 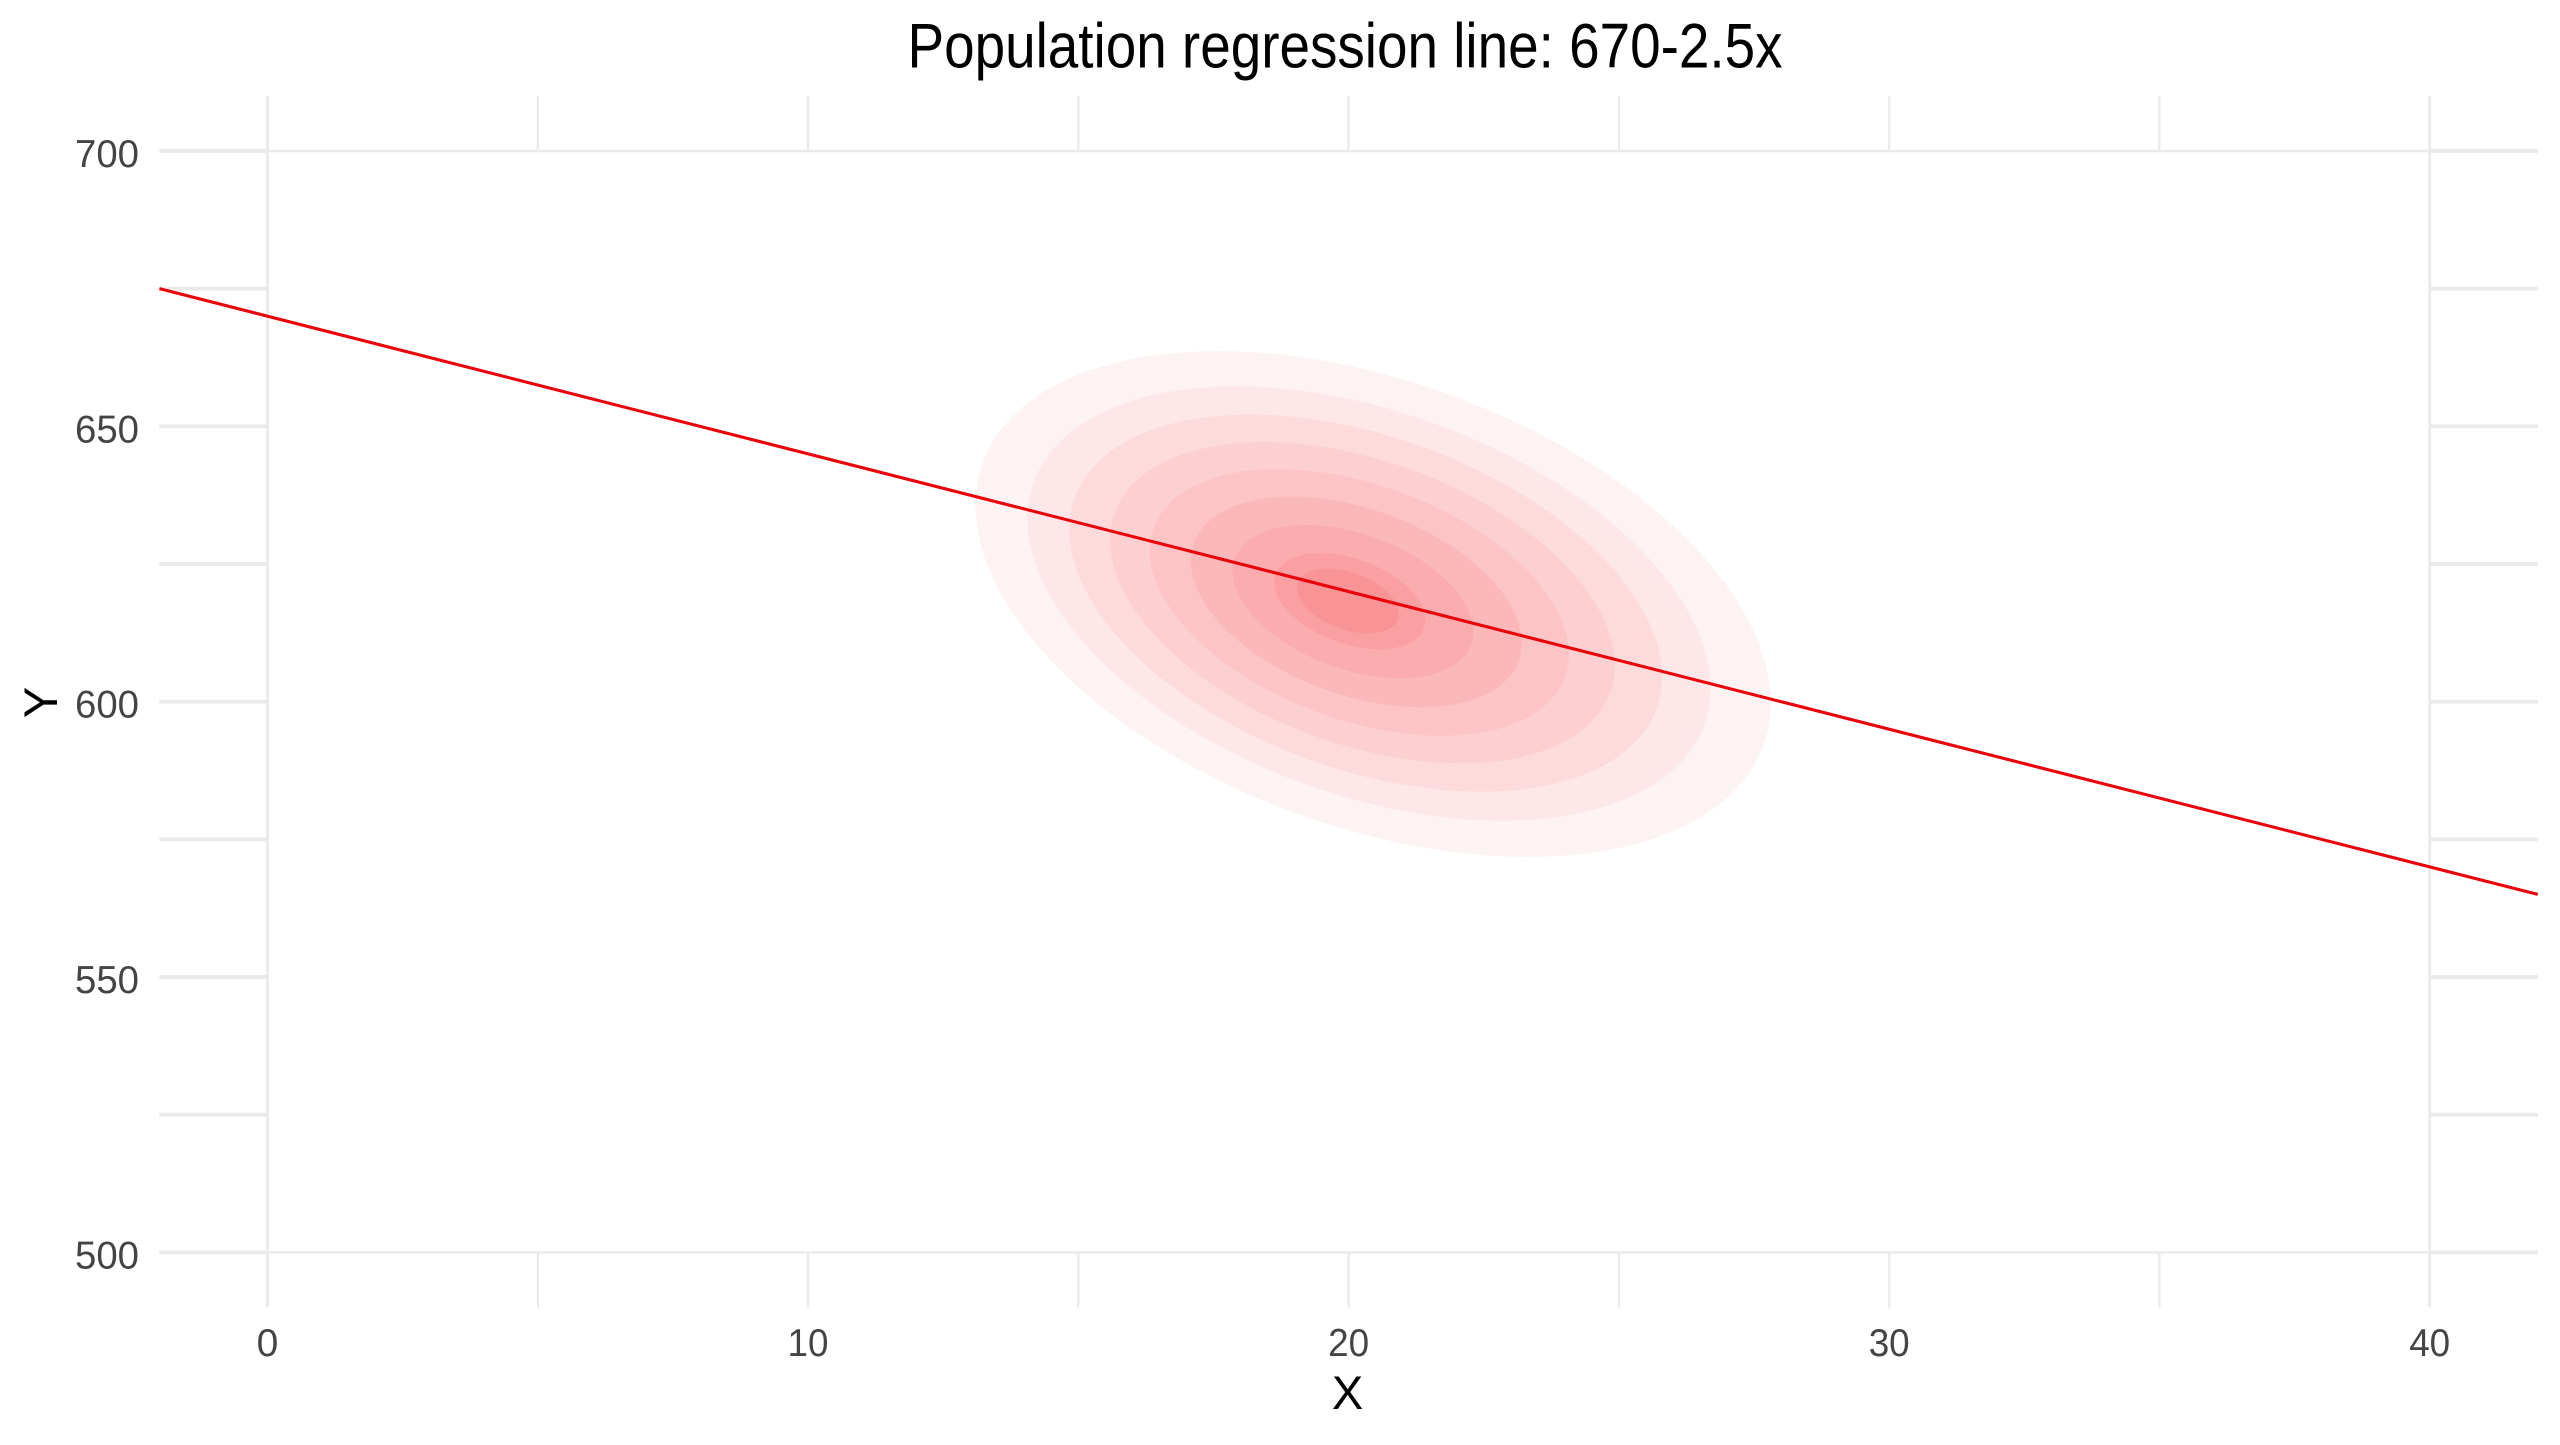 I want to click on svg-text: 650, so click(x=107, y=429).